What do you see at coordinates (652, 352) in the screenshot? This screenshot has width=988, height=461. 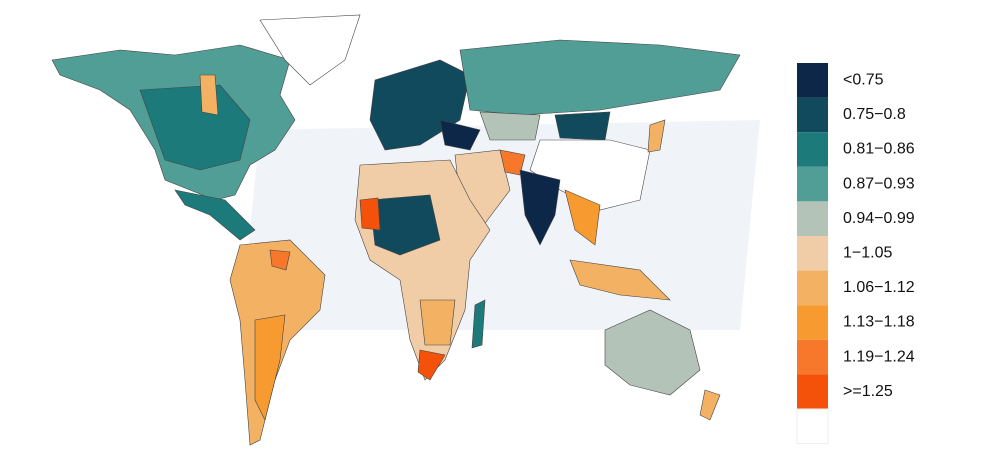 I see `australia` at bounding box center [652, 352].